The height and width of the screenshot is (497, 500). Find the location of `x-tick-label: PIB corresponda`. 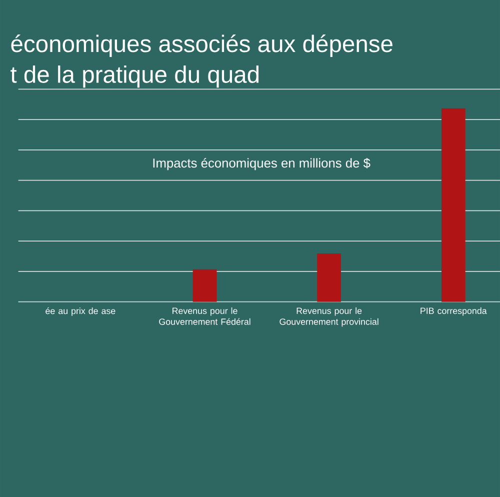

x-tick-label: PIB corresponda is located at coordinates (453, 311).